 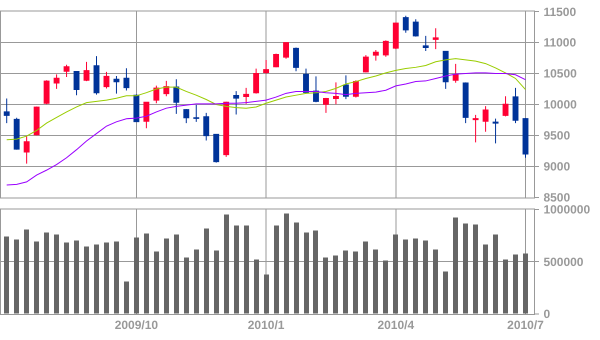 What do you see at coordinates (563, 261) in the screenshot?
I see `y-tick-label: 500000` at bounding box center [563, 261].